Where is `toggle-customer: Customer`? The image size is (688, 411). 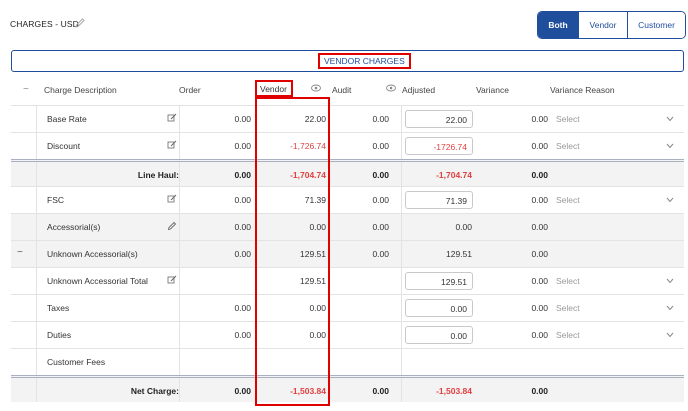 toggle-customer: Customer is located at coordinates (656, 25).